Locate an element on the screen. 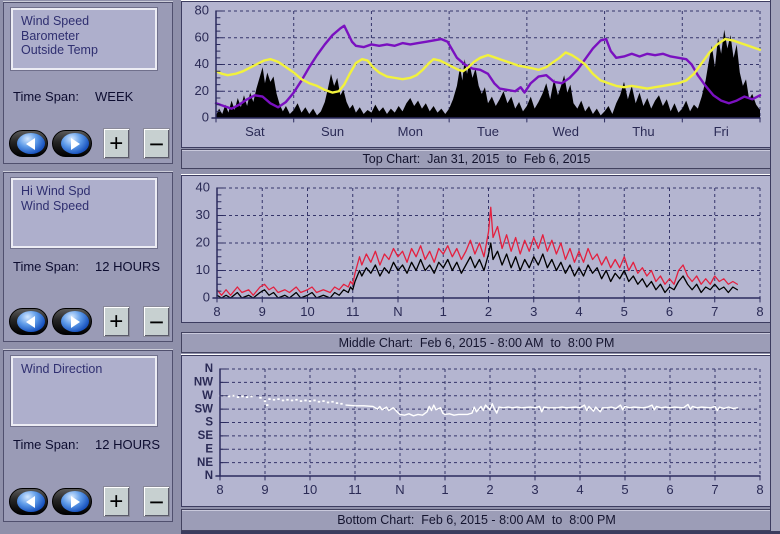 This screenshot has width=780, height=534. top-chart-caption: Top Chart: Jan 31, 2015 to Feb 6, 2015 is located at coordinates (476, 159).